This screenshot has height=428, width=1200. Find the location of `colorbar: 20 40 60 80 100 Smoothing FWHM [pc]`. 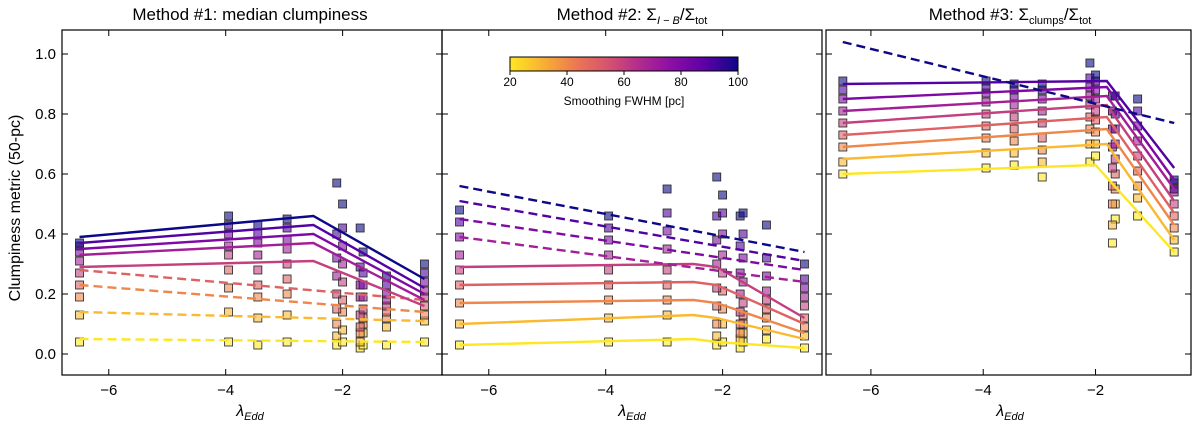

colorbar: 20 40 60 80 100 Smoothing FWHM [pc] is located at coordinates (625, 82).